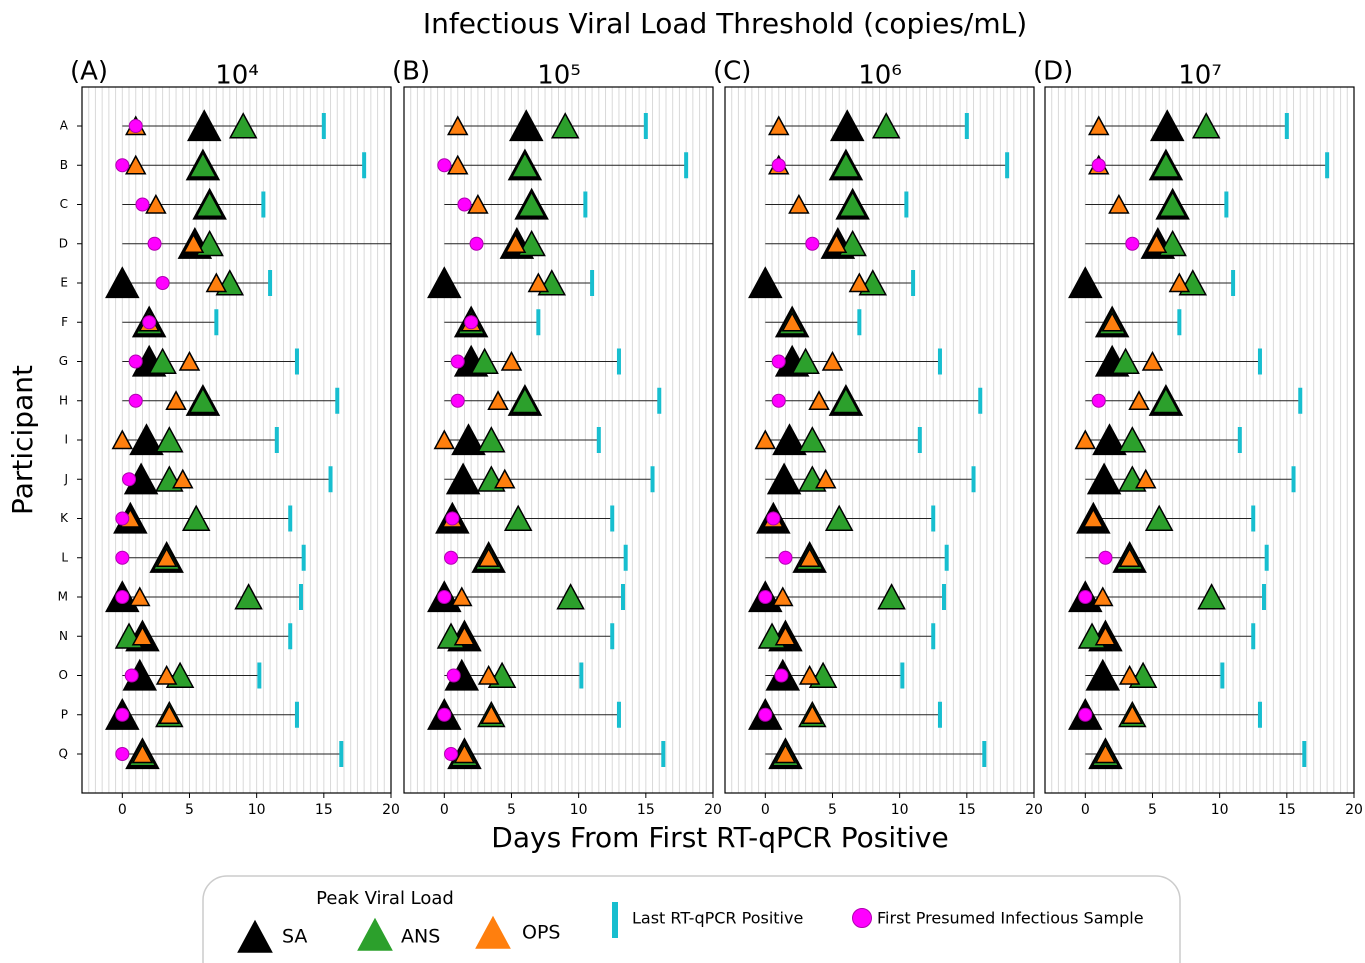  I want to click on panel-label: (C), so click(732, 72).